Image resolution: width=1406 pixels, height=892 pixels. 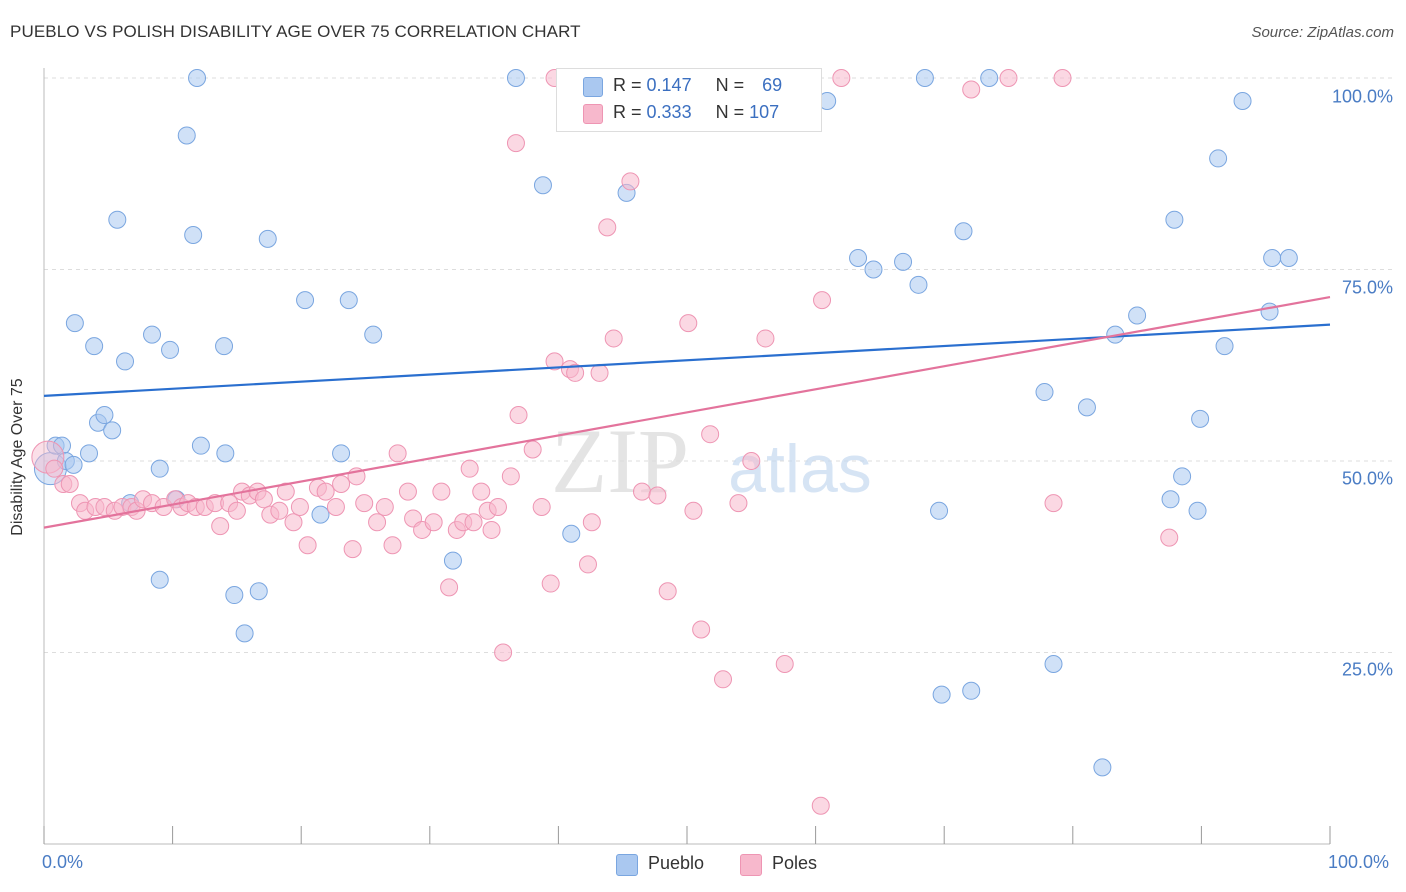 What do you see at coordinates (1367, 669) in the screenshot?
I see `y-tick-25: 25.0%` at bounding box center [1367, 669].